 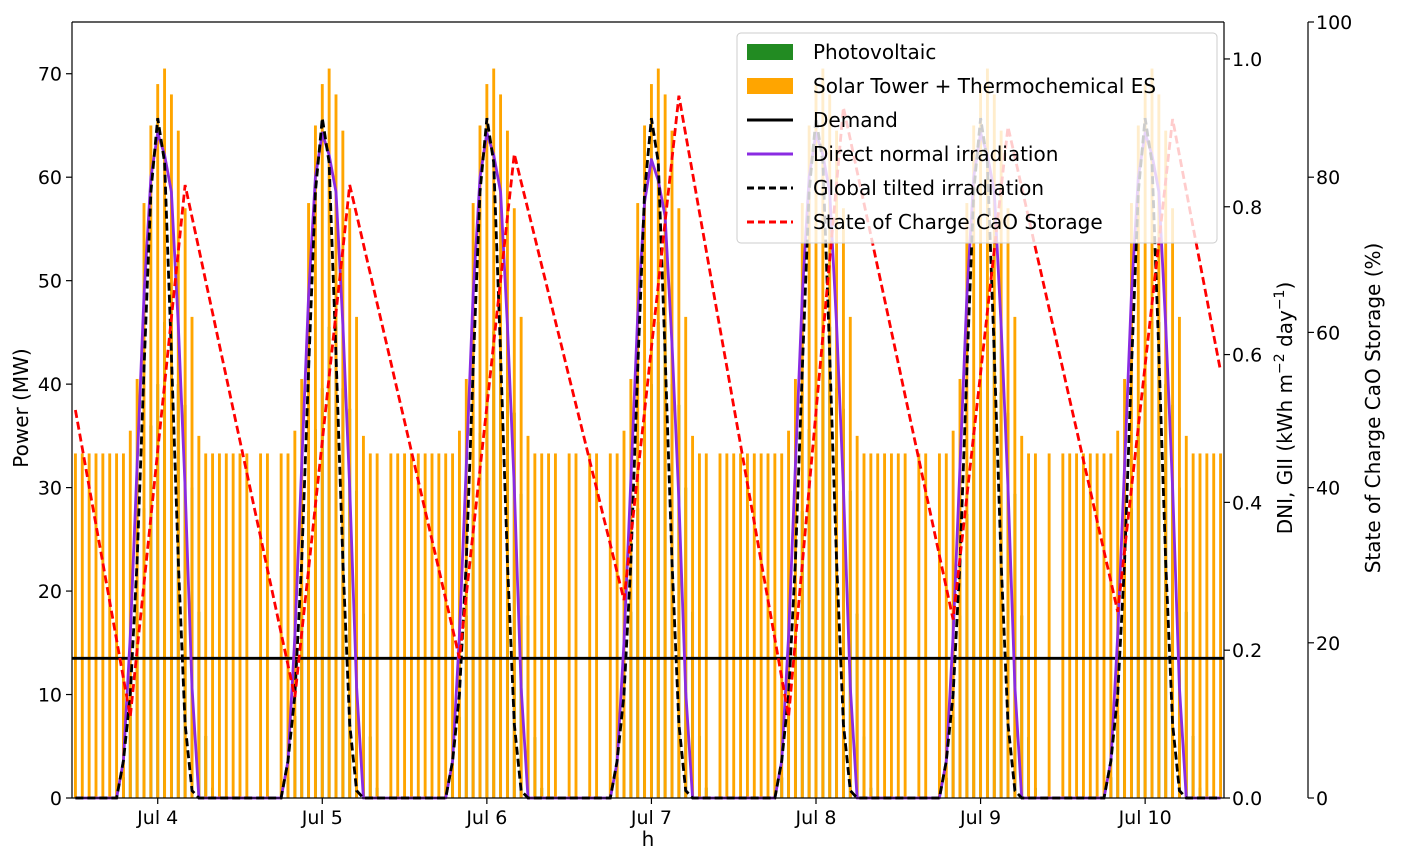 What do you see at coordinates (648, 839) in the screenshot?
I see `x-axis-title: h` at bounding box center [648, 839].